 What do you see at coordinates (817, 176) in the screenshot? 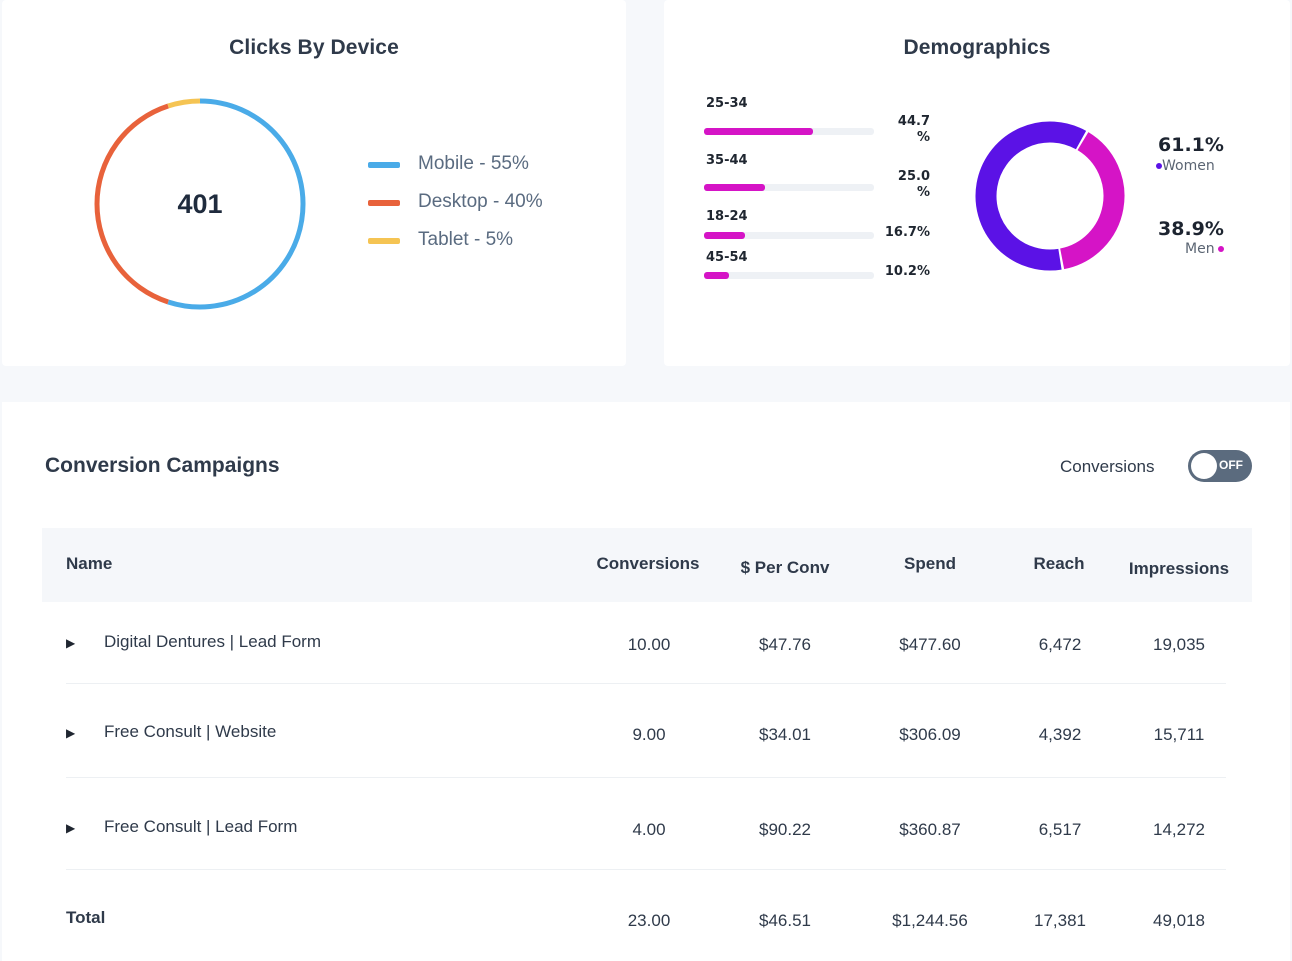
I see `age-row-35-44: 35-44 25.0 %` at bounding box center [817, 176].